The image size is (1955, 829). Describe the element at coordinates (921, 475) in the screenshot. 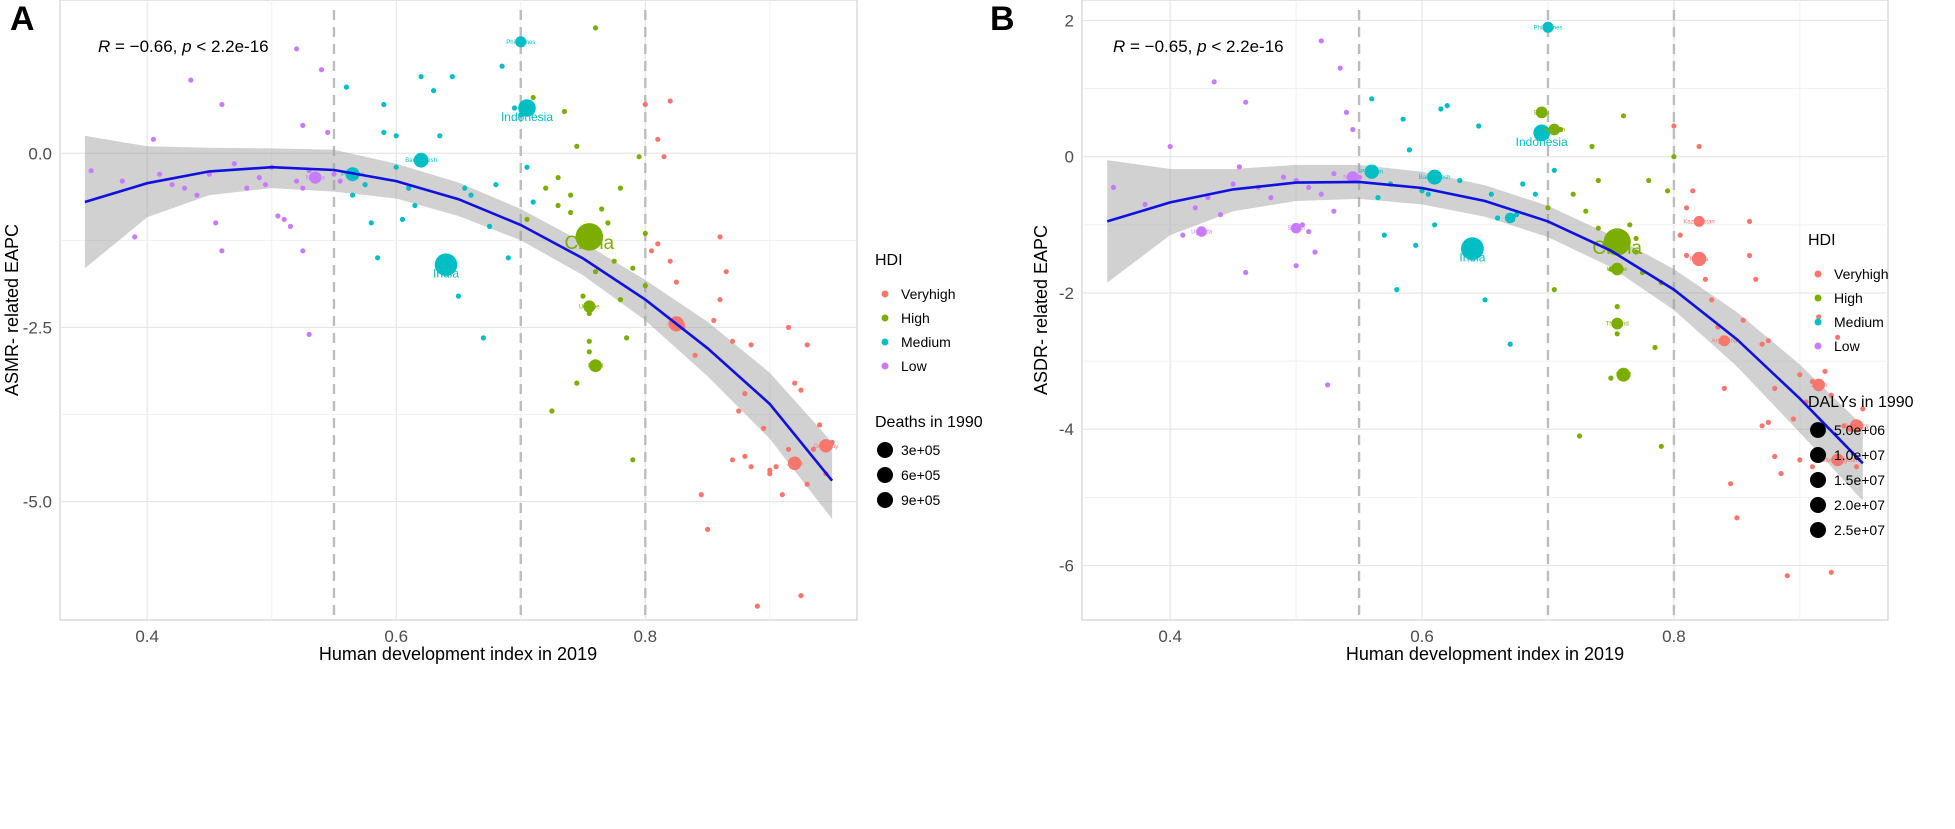

I see `legend-size-label: 6e+05` at that location.